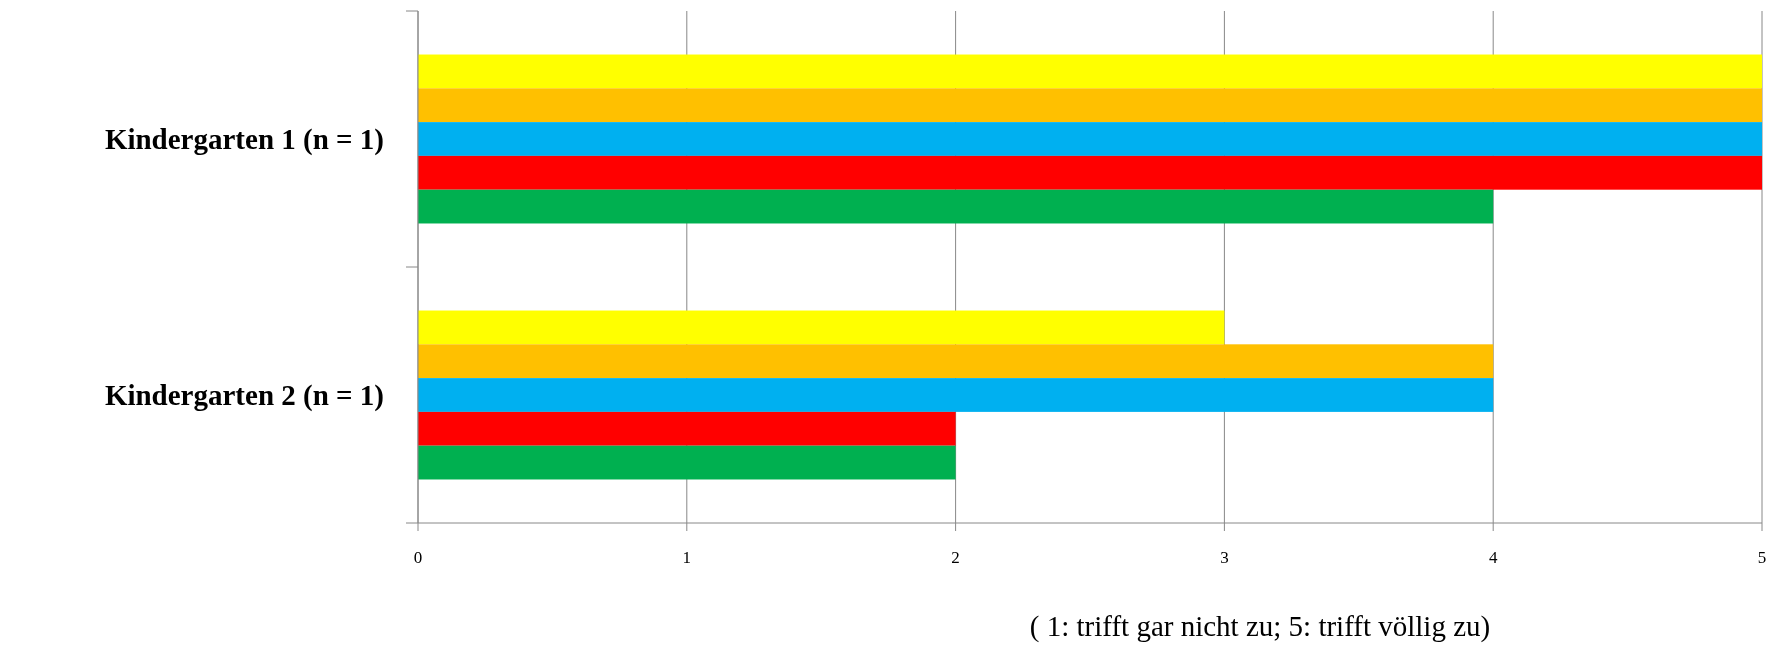 This screenshot has height=646, width=1783. Describe the element at coordinates (244, 140) in the screenshot. I see `y-tick-label: Kindergarten 1 (n = 1)` at that location.